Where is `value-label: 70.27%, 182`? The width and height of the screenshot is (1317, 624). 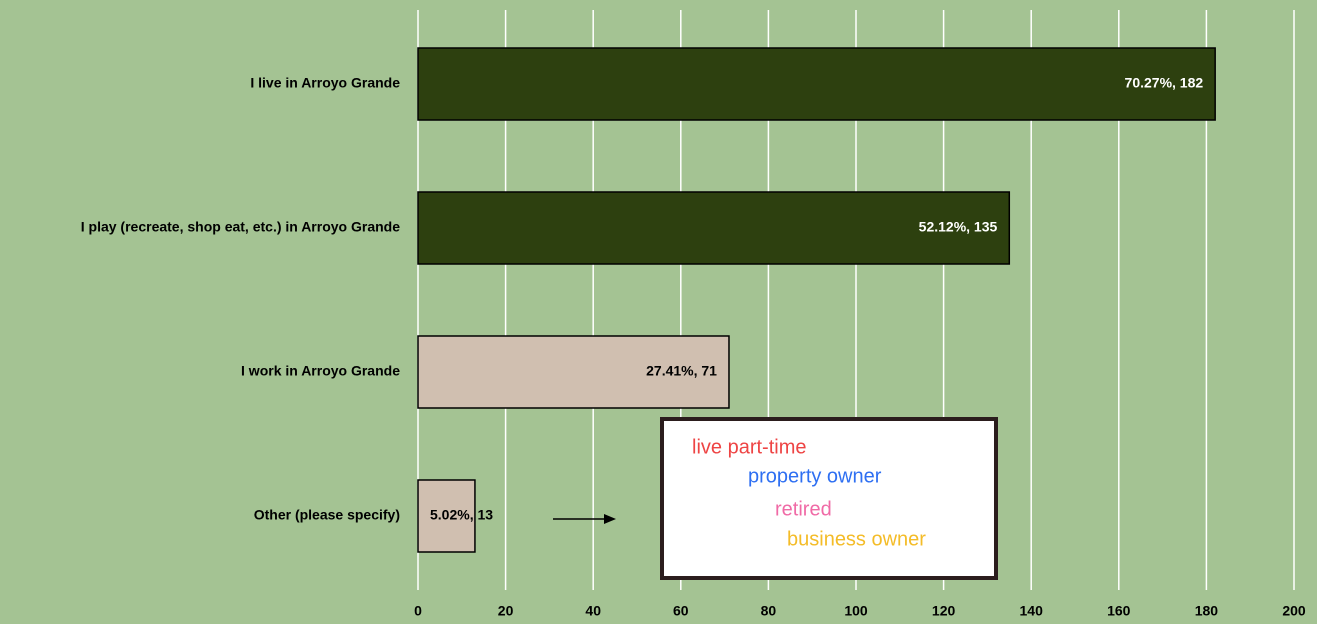
value-label: 70.27%, 182 is located at coordinates (1164, 83).